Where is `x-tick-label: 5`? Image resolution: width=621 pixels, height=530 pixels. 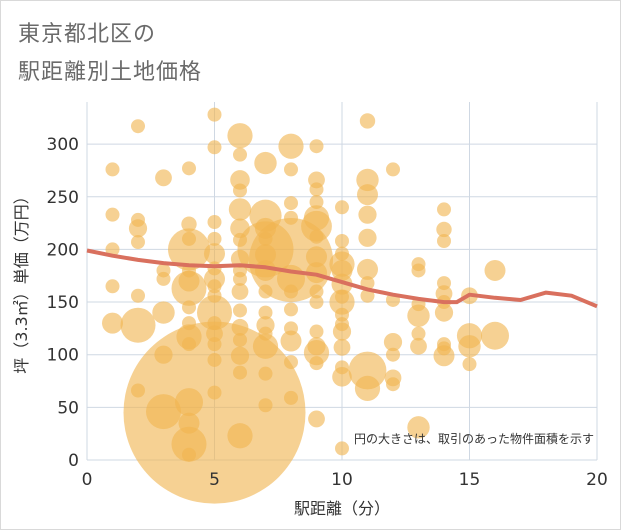
x-tick-label: 5 is located at coordinates (214, 480).